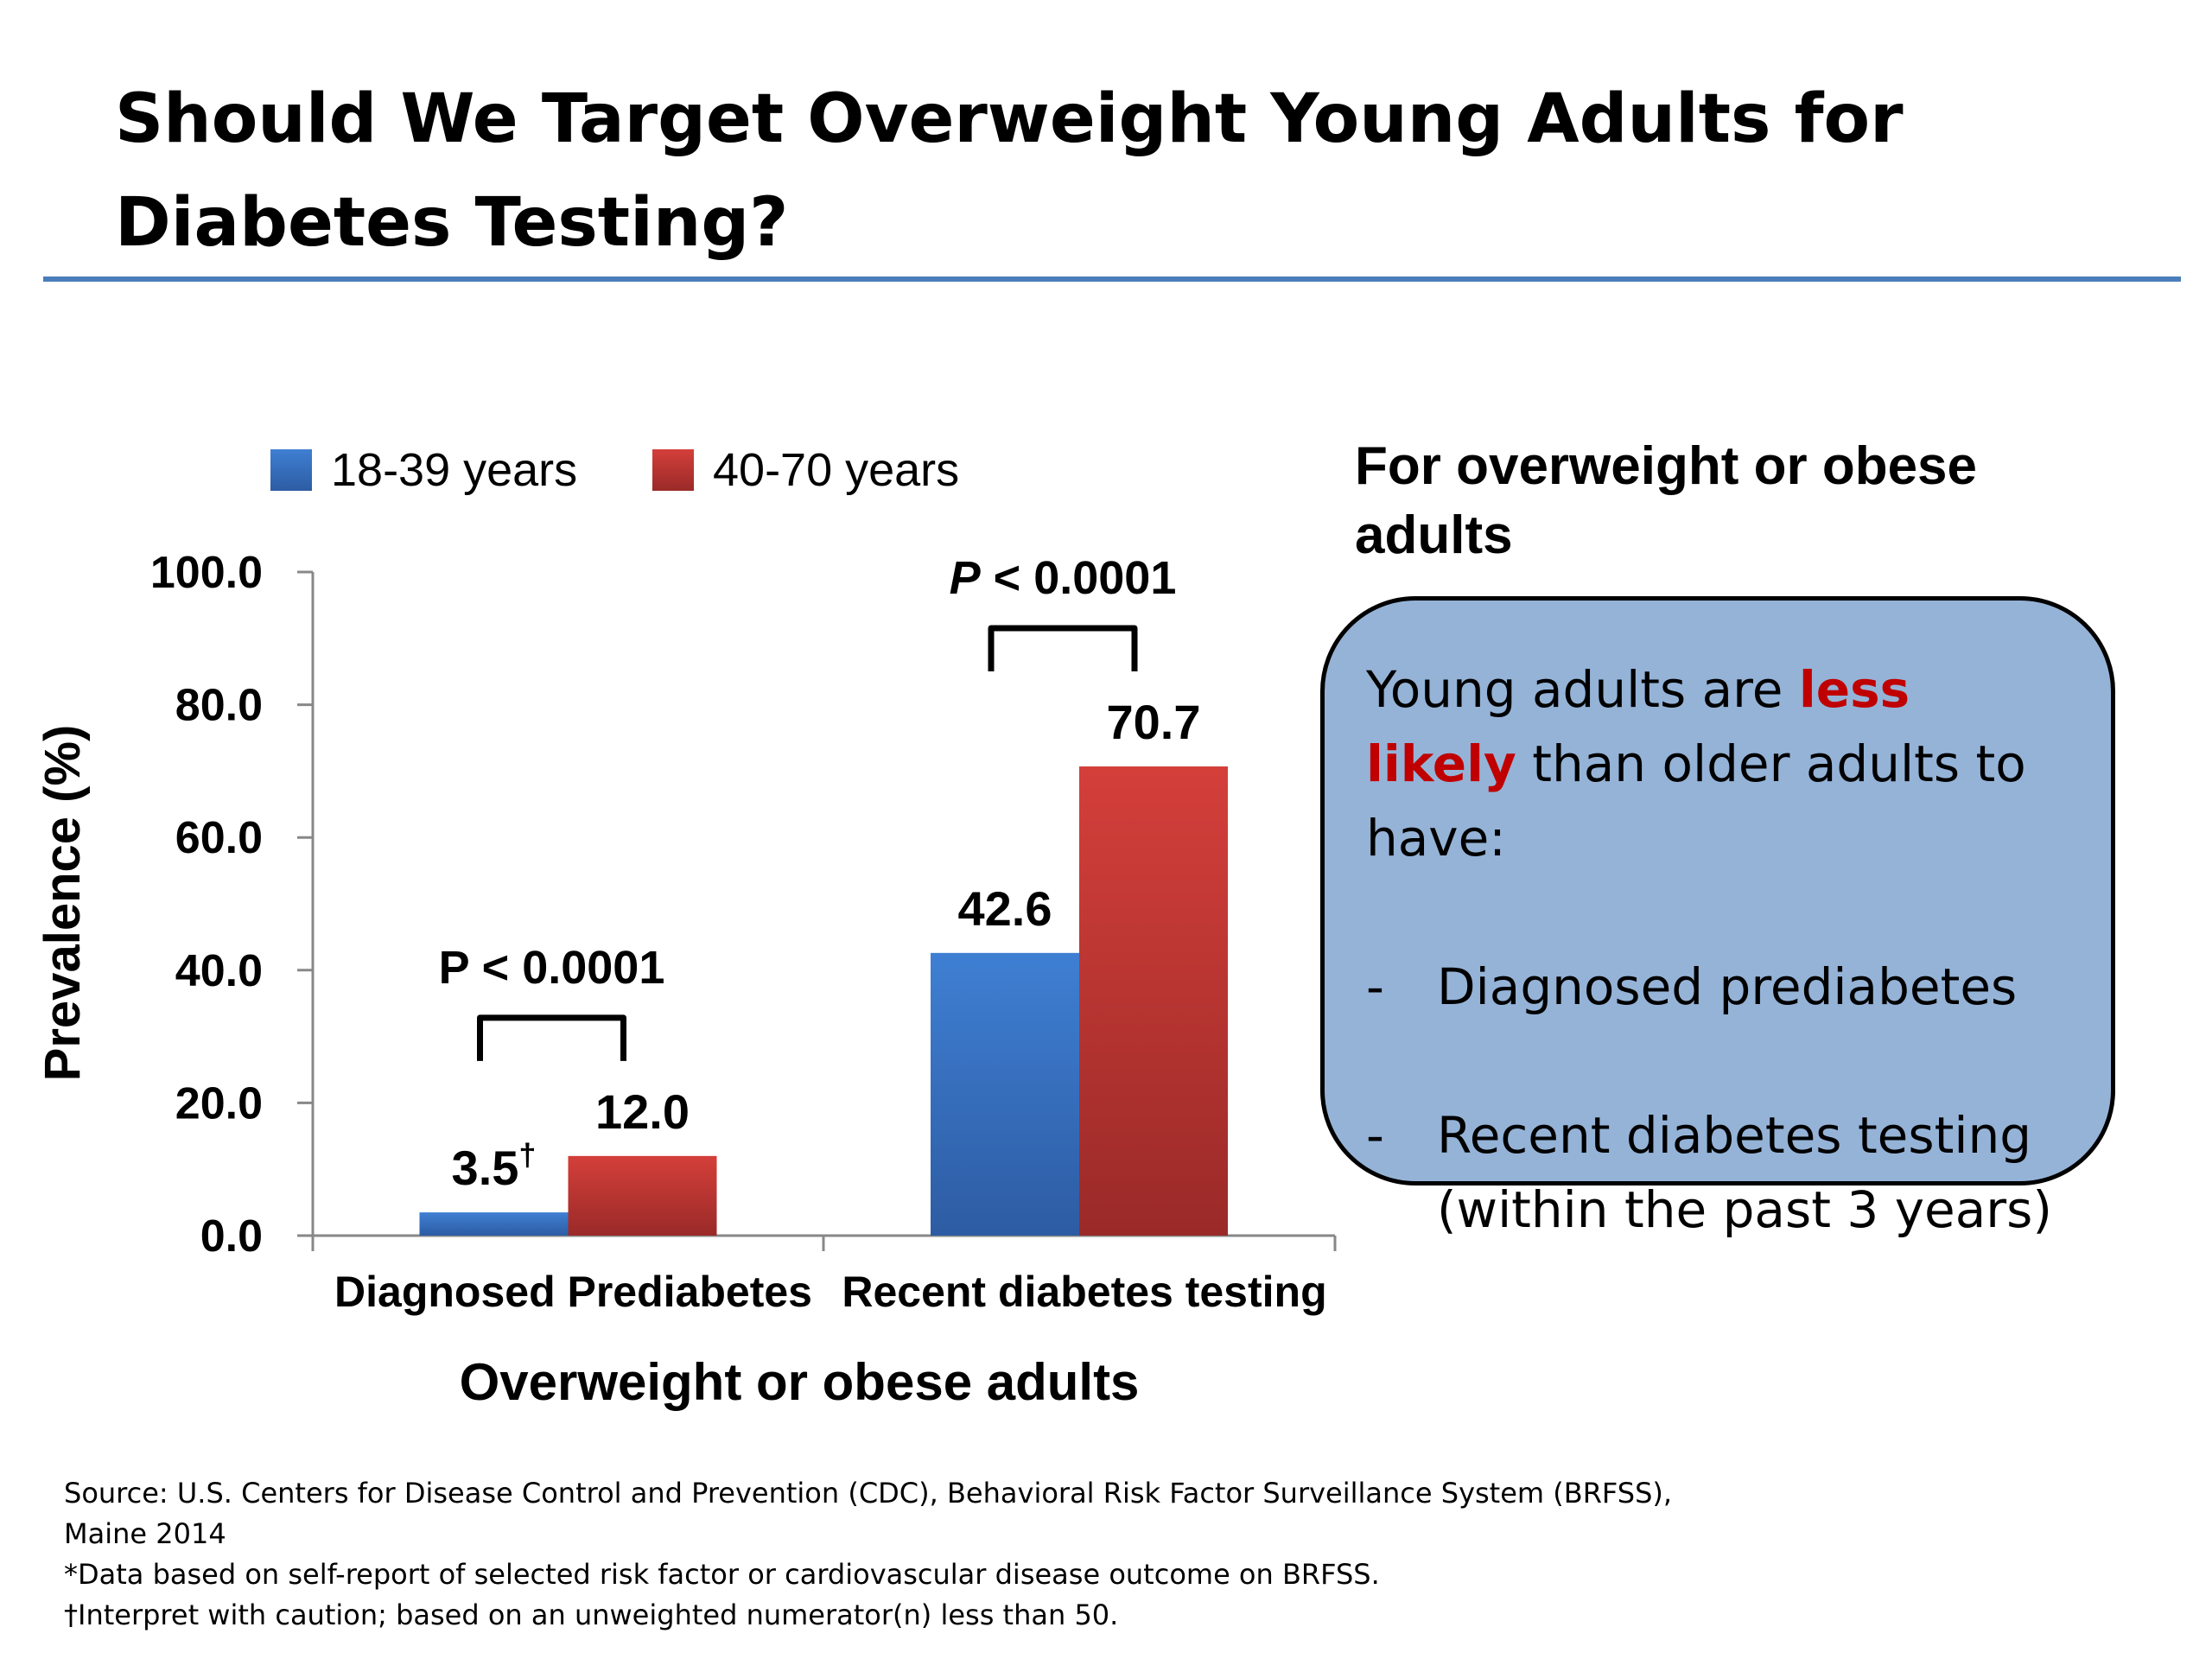 The height and width of the screenshot is (1659, 2212). I want to click on callout-bullet-1-text: Diagnosed prediabetes, so click(1727, 986).